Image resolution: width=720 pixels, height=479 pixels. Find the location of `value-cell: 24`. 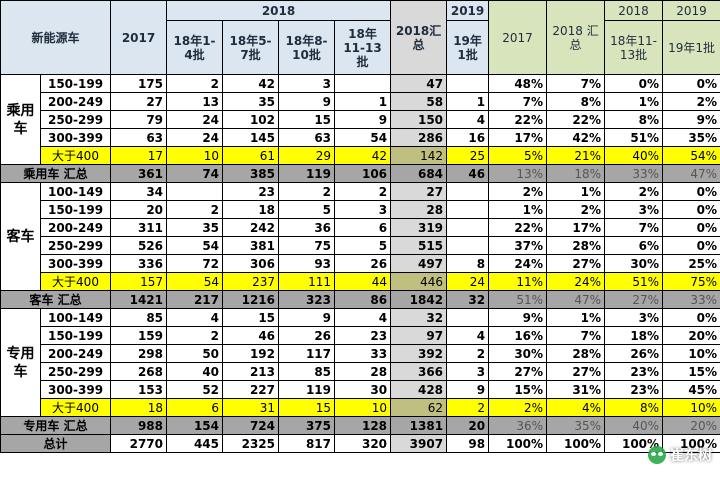

value-cell: 24 is located at coordinates (195, 137).